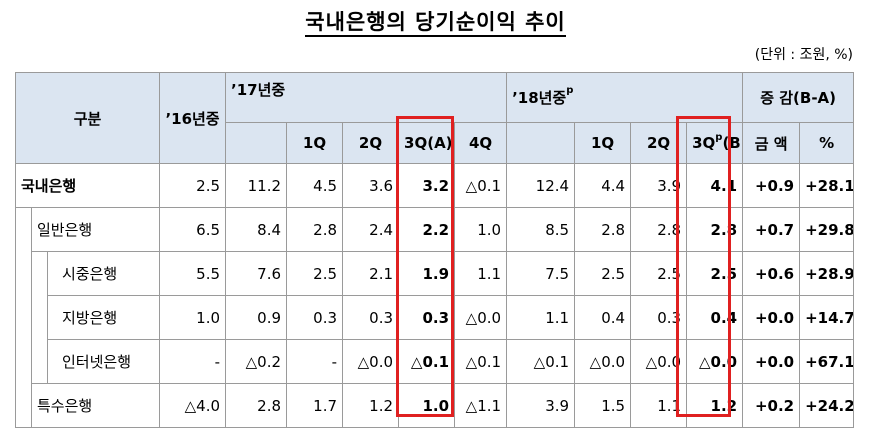 Image resolution: width=871 pixels, height=439 pixels. Describe the element at coordinates (371, 361) in the screenshot. I see `cell-2017-q2: △0.0` at that location.